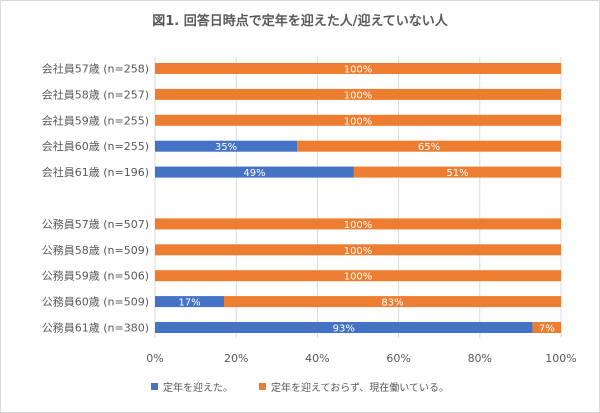 The image size is (600, 413). What do you see at coordinates (95, 250) in the screenshot?
I see `category-label: 公務員58歳 (n=509)` at bounding box center [95, 250].